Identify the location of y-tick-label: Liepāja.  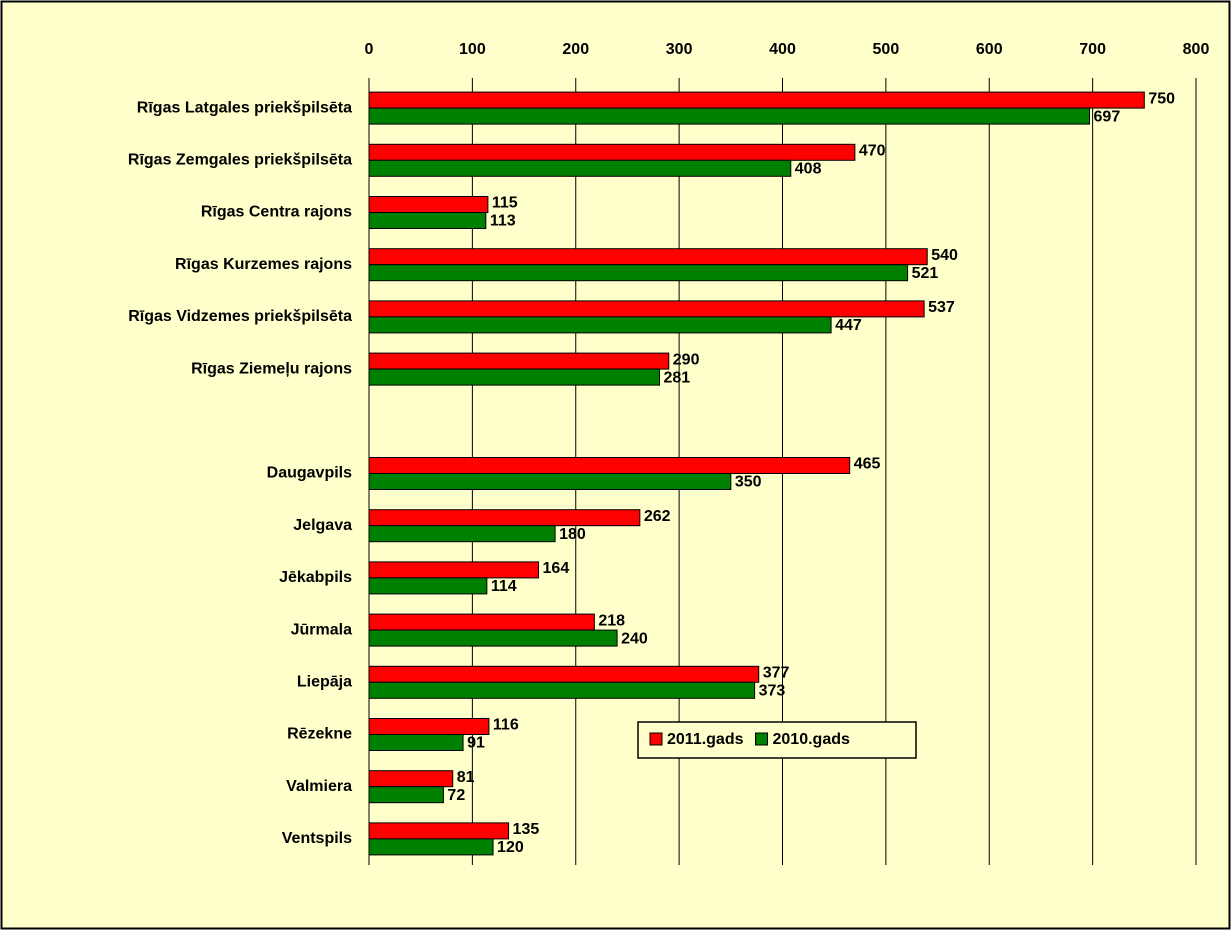
(324, 682).